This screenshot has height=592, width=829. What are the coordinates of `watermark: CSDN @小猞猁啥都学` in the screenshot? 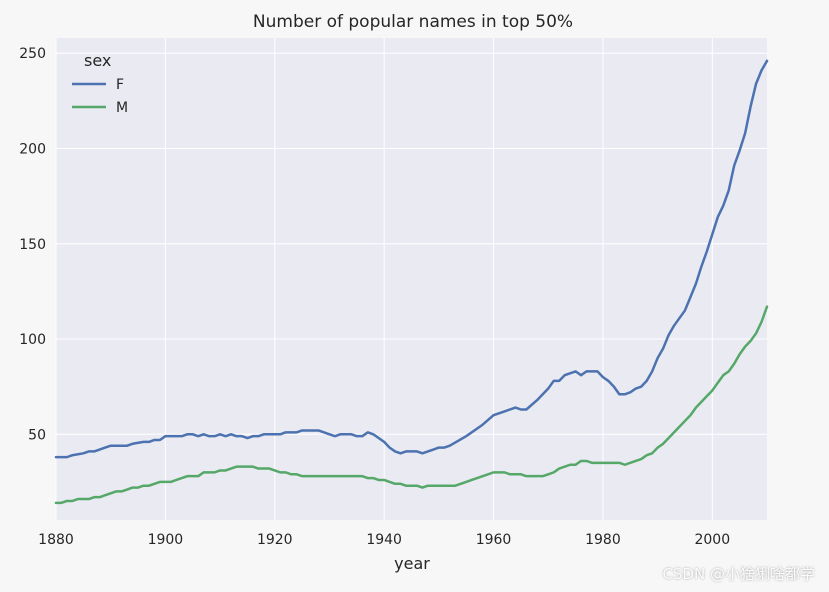 It's located at (738, 574).